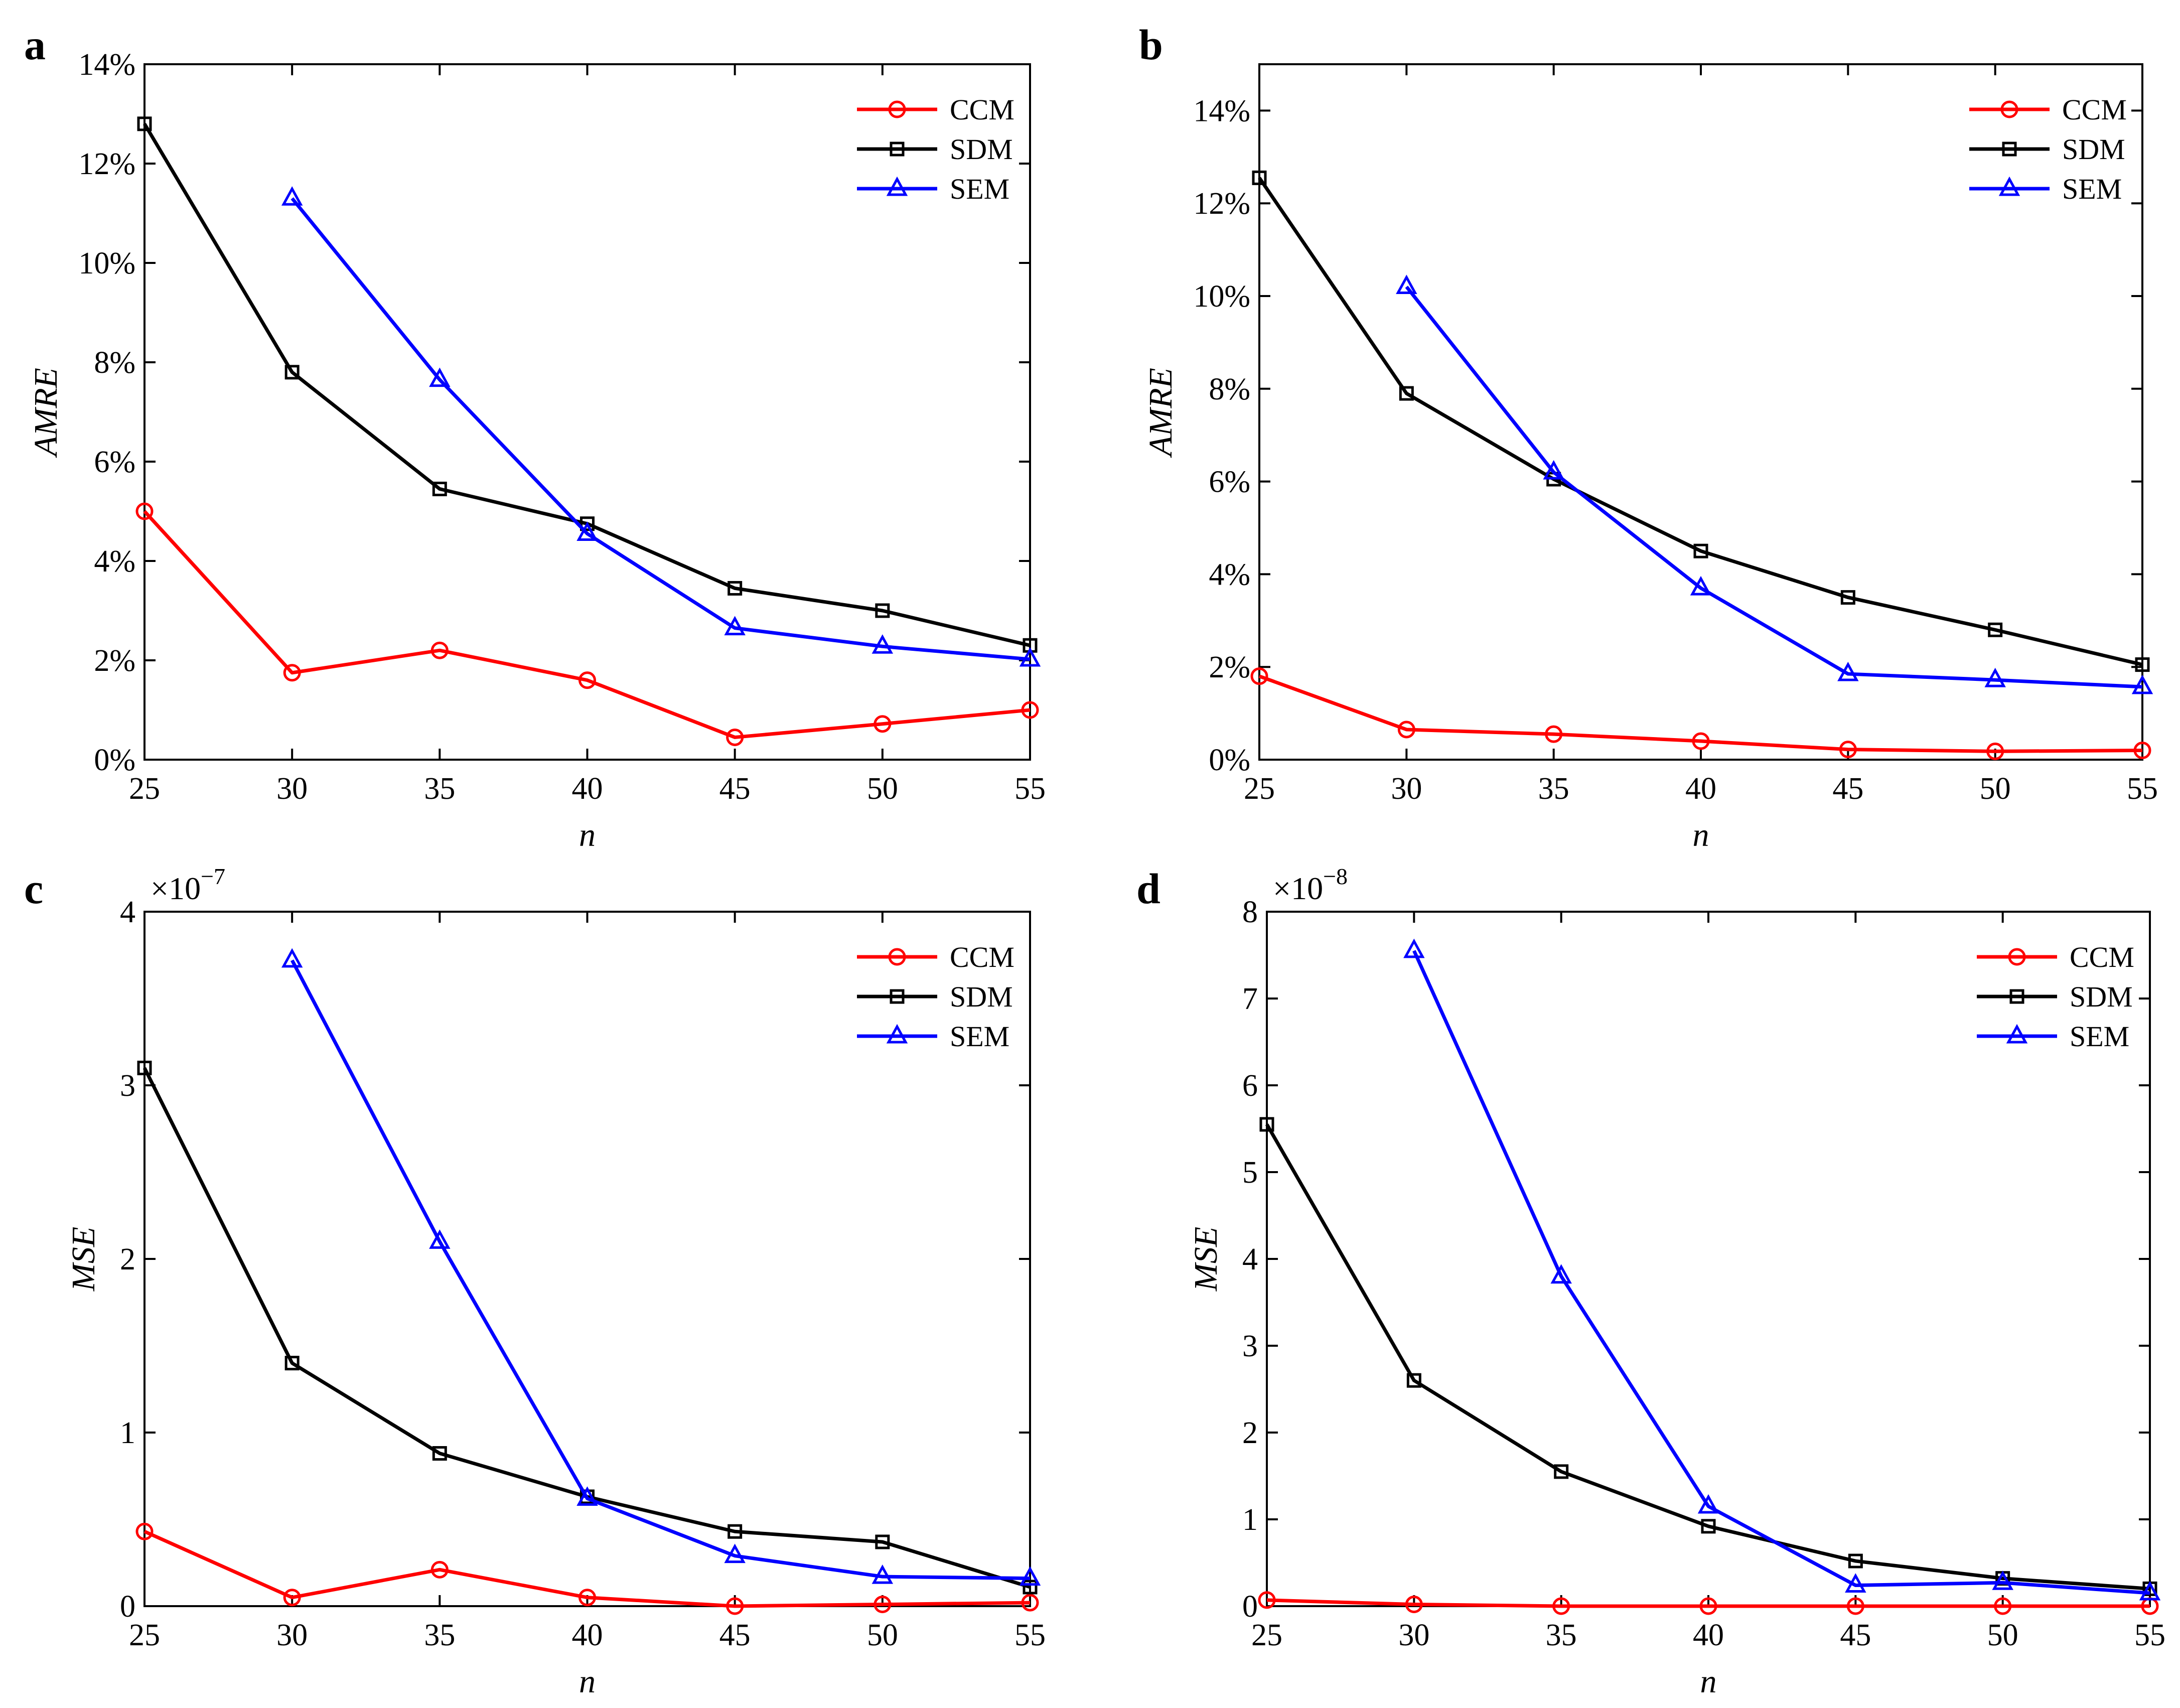 The width and height of the screenshot is (2180, 1708). I want to click on y-tick-label: 6%, so click(1229, 482).